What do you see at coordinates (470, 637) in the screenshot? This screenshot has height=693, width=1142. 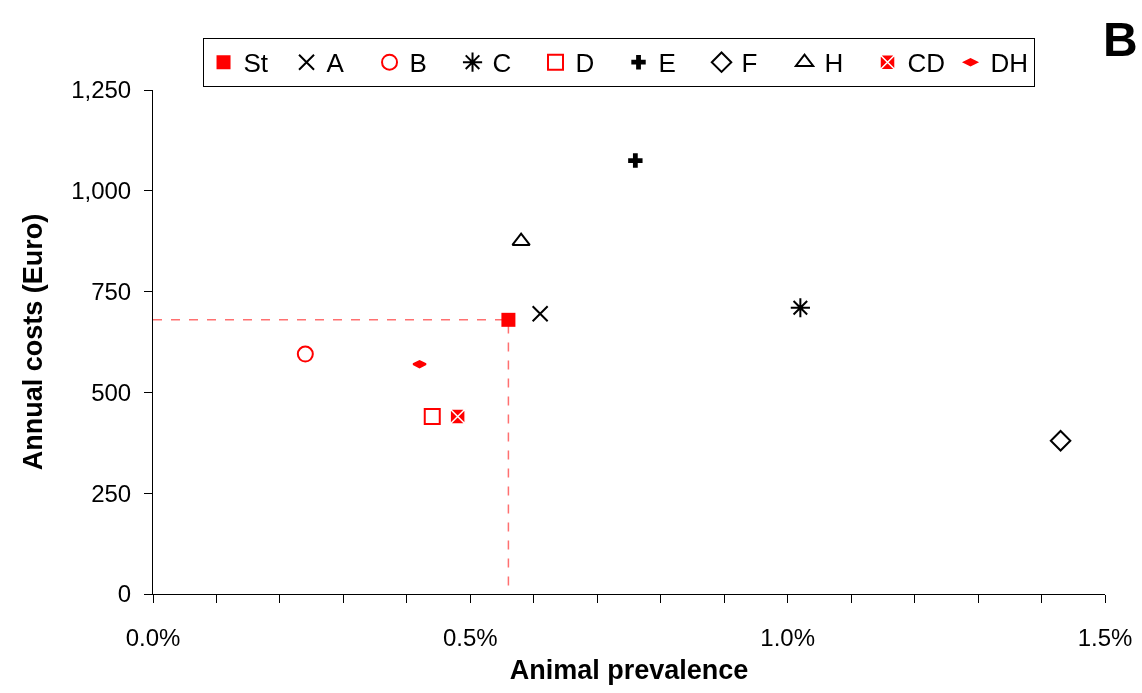 I see `x-tick-label: 0.5%` at bounding box center [470, 637].